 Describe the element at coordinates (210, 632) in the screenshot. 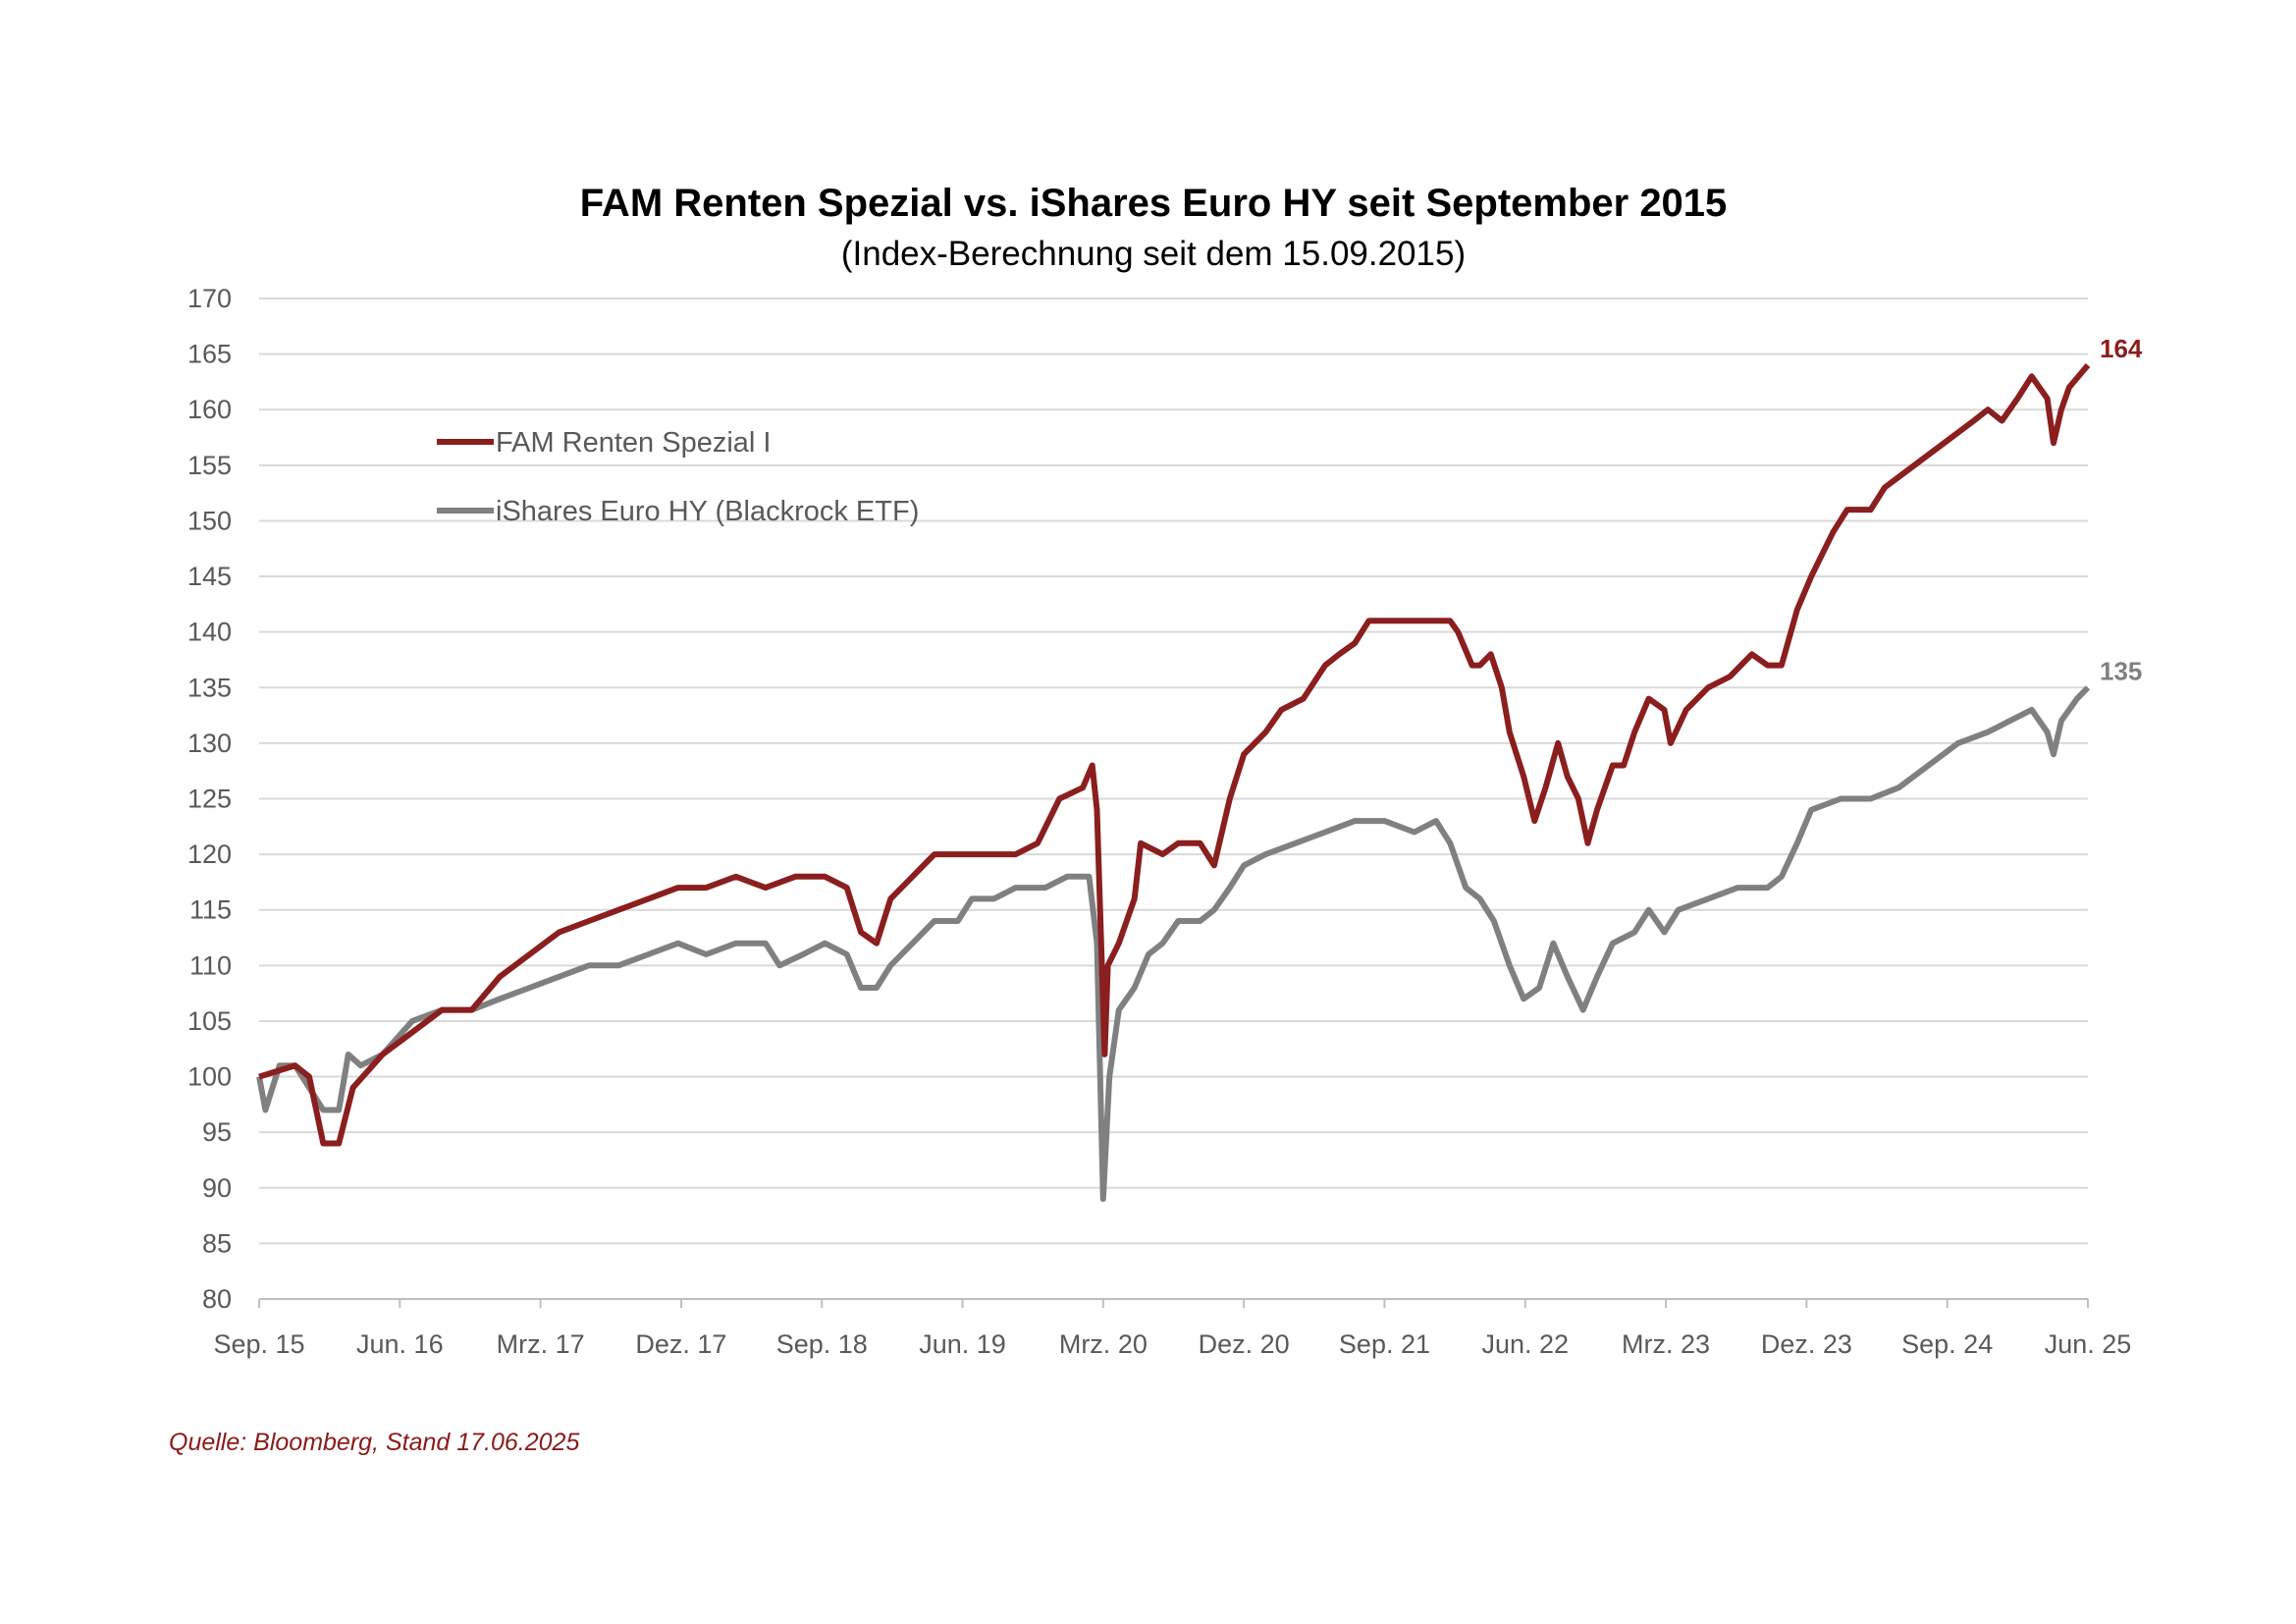

I see `y-tick-label: 140` at that location.